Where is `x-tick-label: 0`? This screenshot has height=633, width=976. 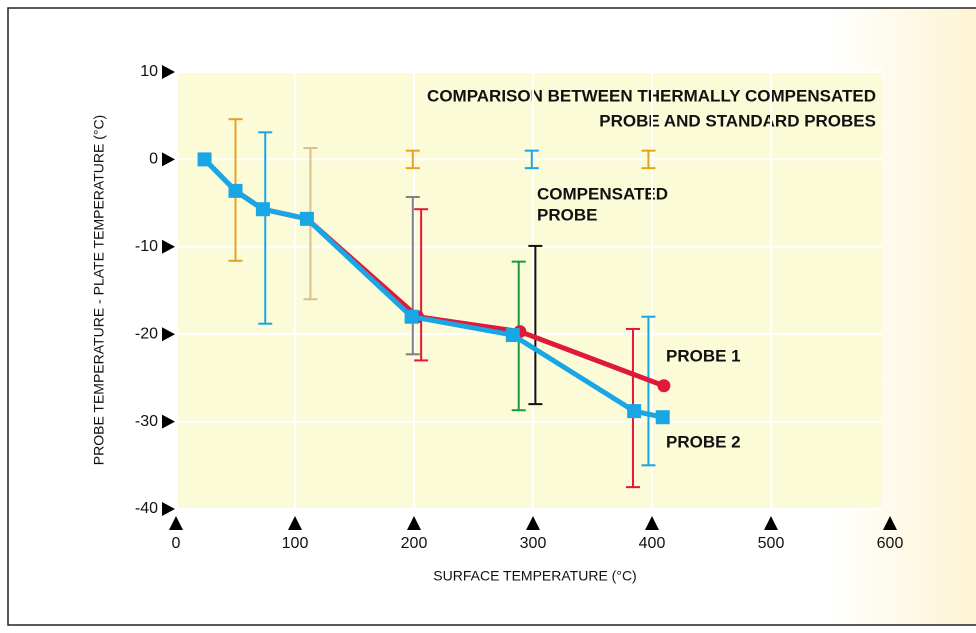 x-tick-label: 0 is located at coordinates (176, 543).